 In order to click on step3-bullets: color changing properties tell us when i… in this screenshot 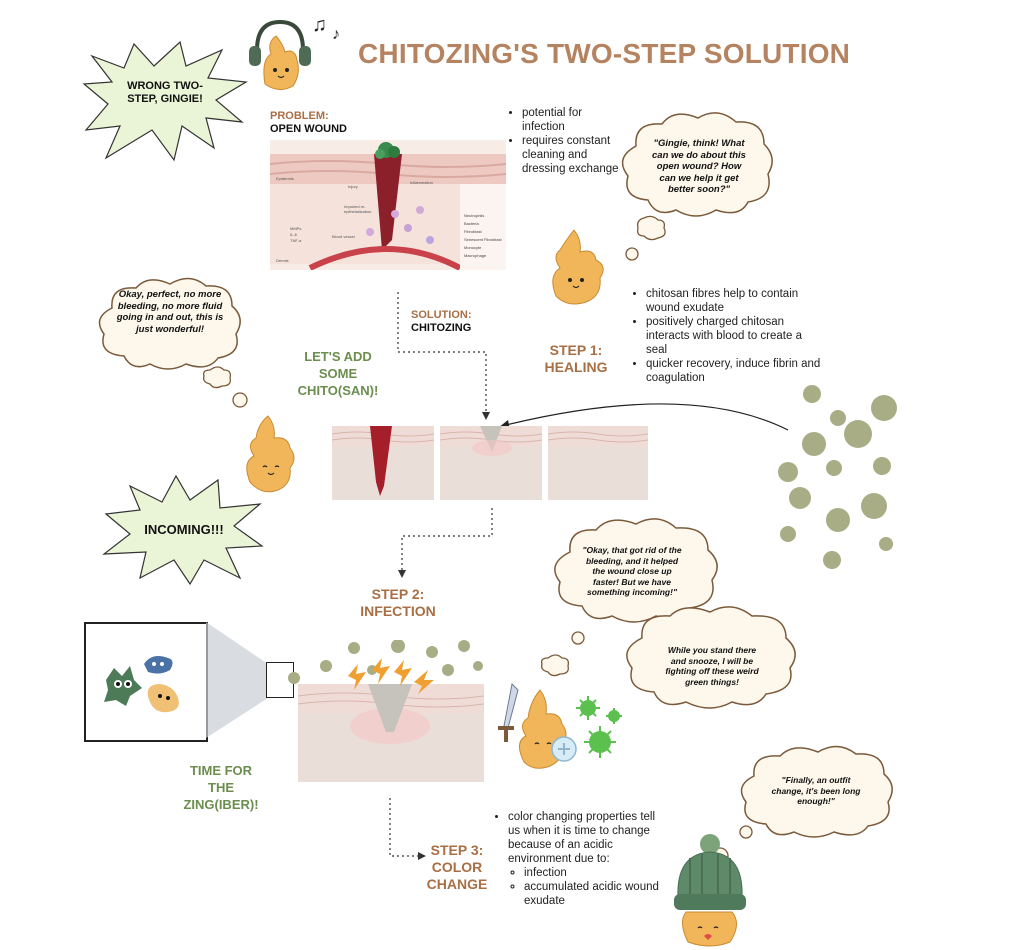, I will do `click(577, 859)`.